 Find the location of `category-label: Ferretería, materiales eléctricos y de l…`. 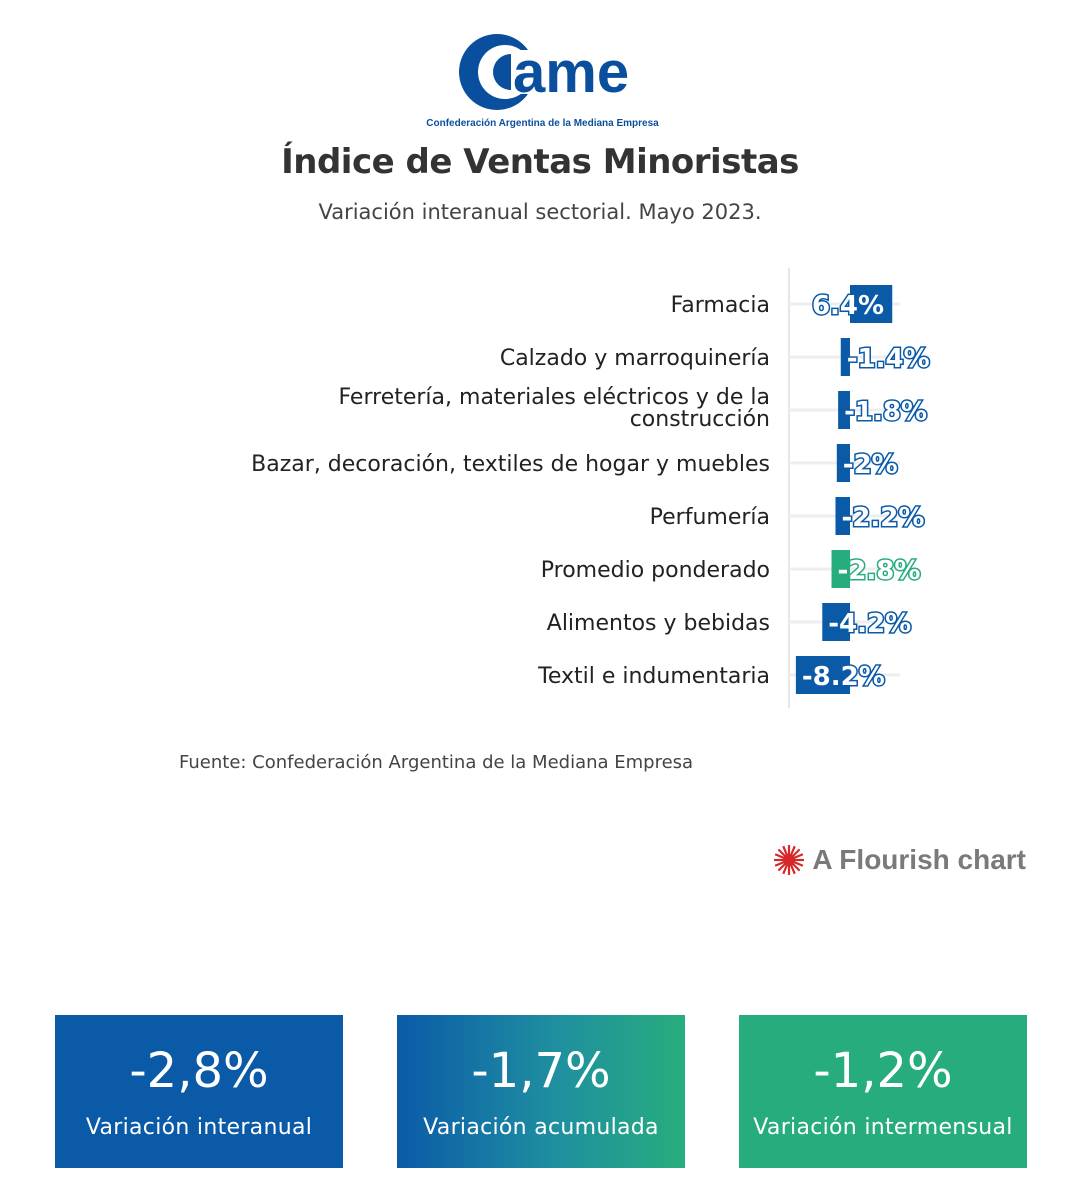

category-label: Ferretería, materiales eléctricos y de l… is located at coordinates (554, 408).